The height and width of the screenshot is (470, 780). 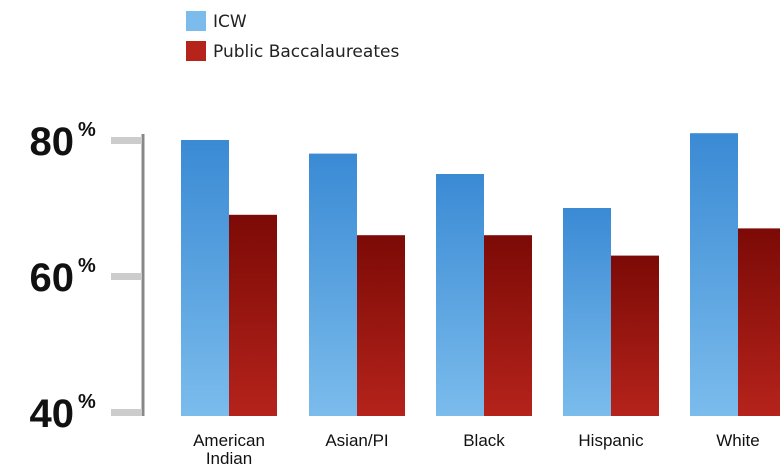 I want to click on legend: ICW Public Baccalaureates, so click(x=292, y=36).